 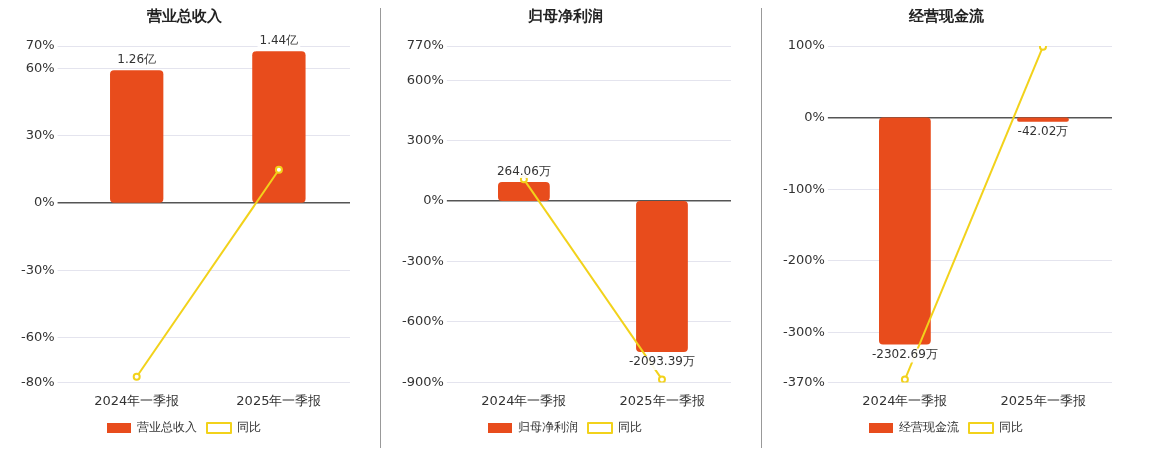 What do you see at coordinates (804, 381) in the screenshot?
I see `y-tick-label: -370%` at bounding box center [804, 381].